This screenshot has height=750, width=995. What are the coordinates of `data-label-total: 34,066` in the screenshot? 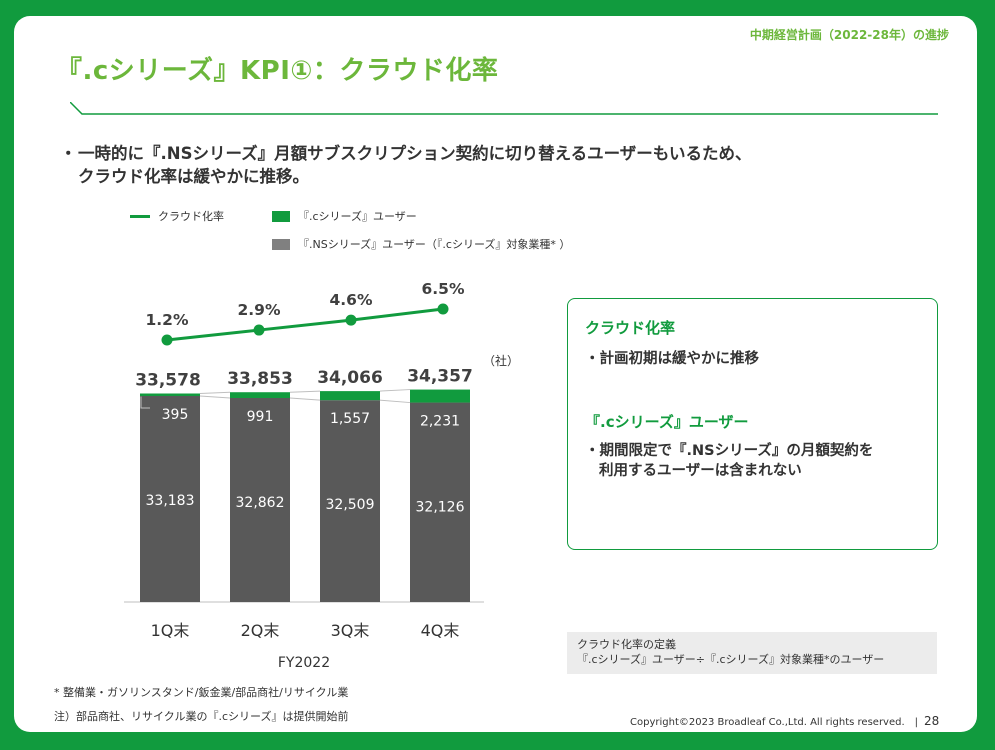 It's located at (350, 378).